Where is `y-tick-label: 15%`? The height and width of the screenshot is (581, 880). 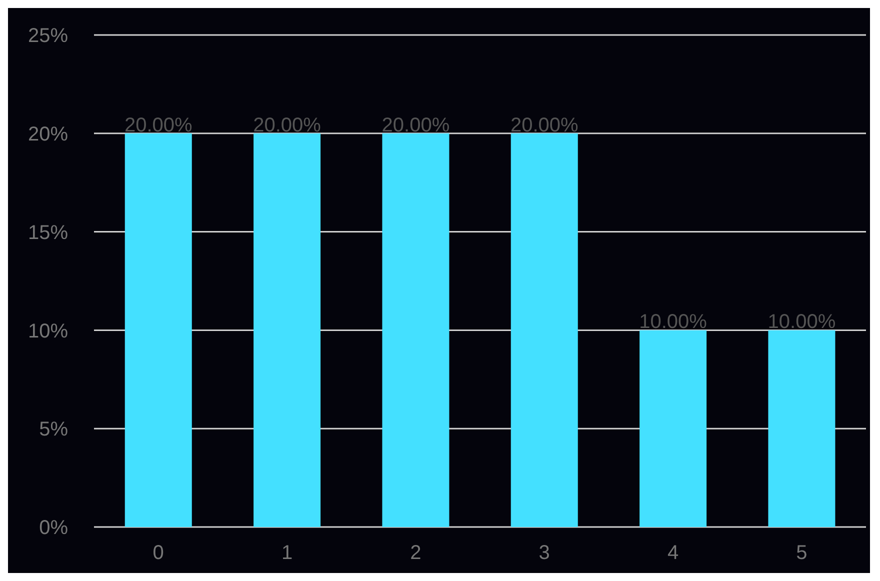 y-tick-label: 15% is located at coordinates (48, 233).